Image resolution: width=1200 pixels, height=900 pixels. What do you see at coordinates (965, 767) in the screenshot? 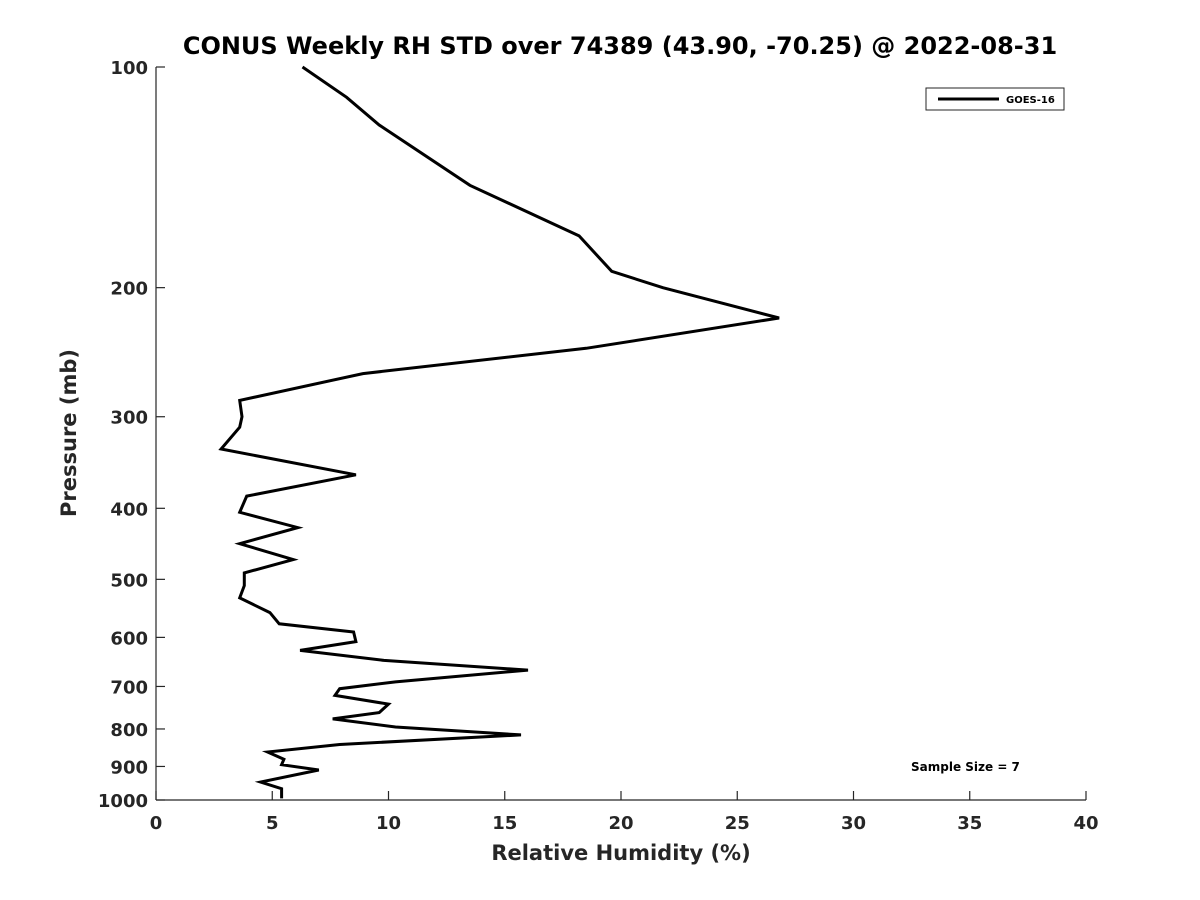
I see `sample-size-annotation: Sample Size = 7` at bounding box center [965, 767].